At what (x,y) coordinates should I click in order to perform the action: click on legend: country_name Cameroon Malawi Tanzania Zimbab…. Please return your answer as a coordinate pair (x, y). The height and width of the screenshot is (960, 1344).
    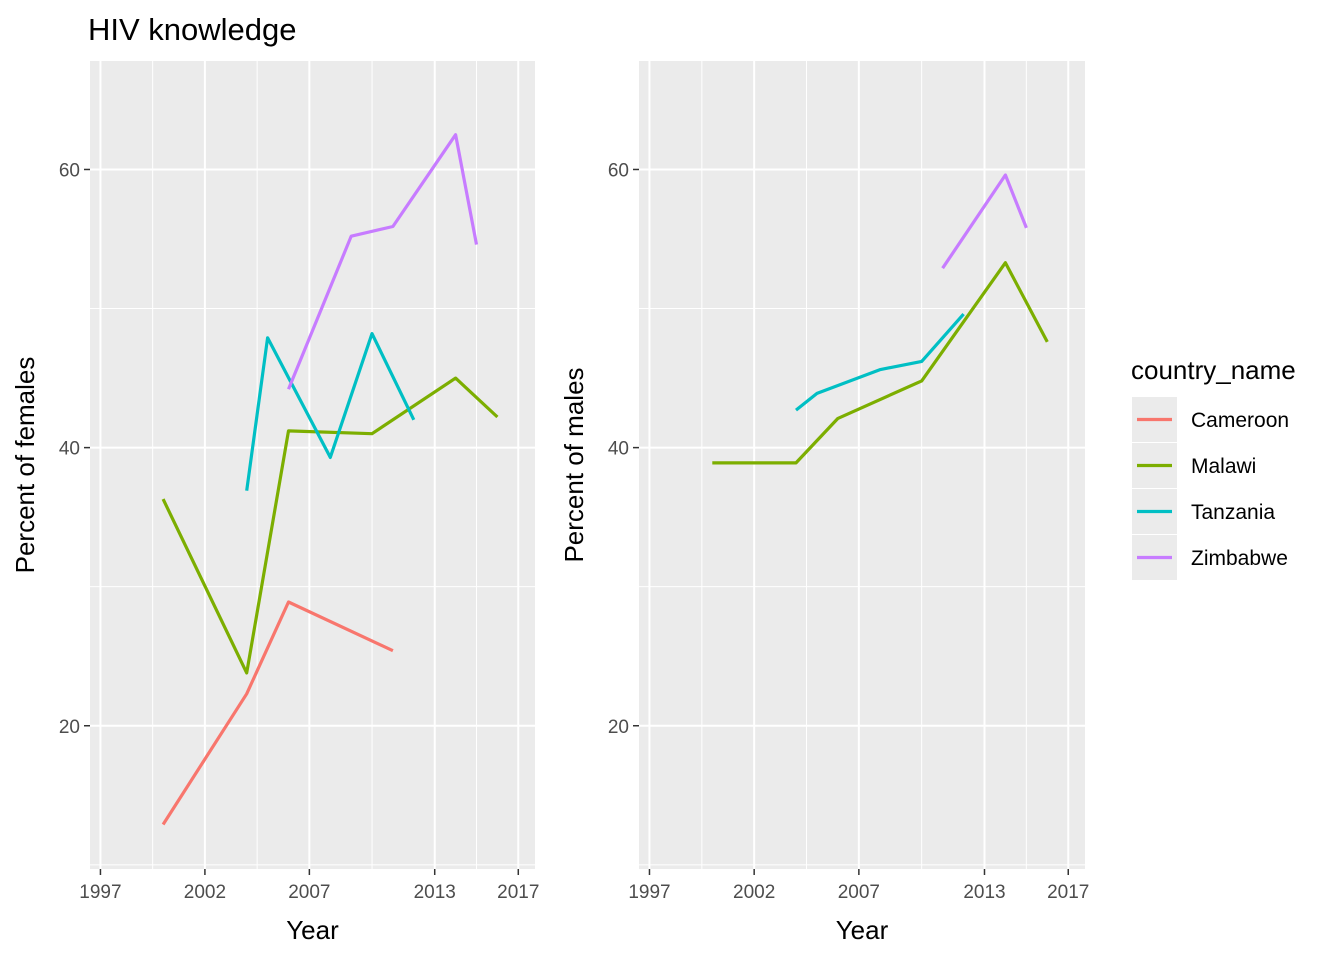
    Looking at the image, I should click on (1213, 467).